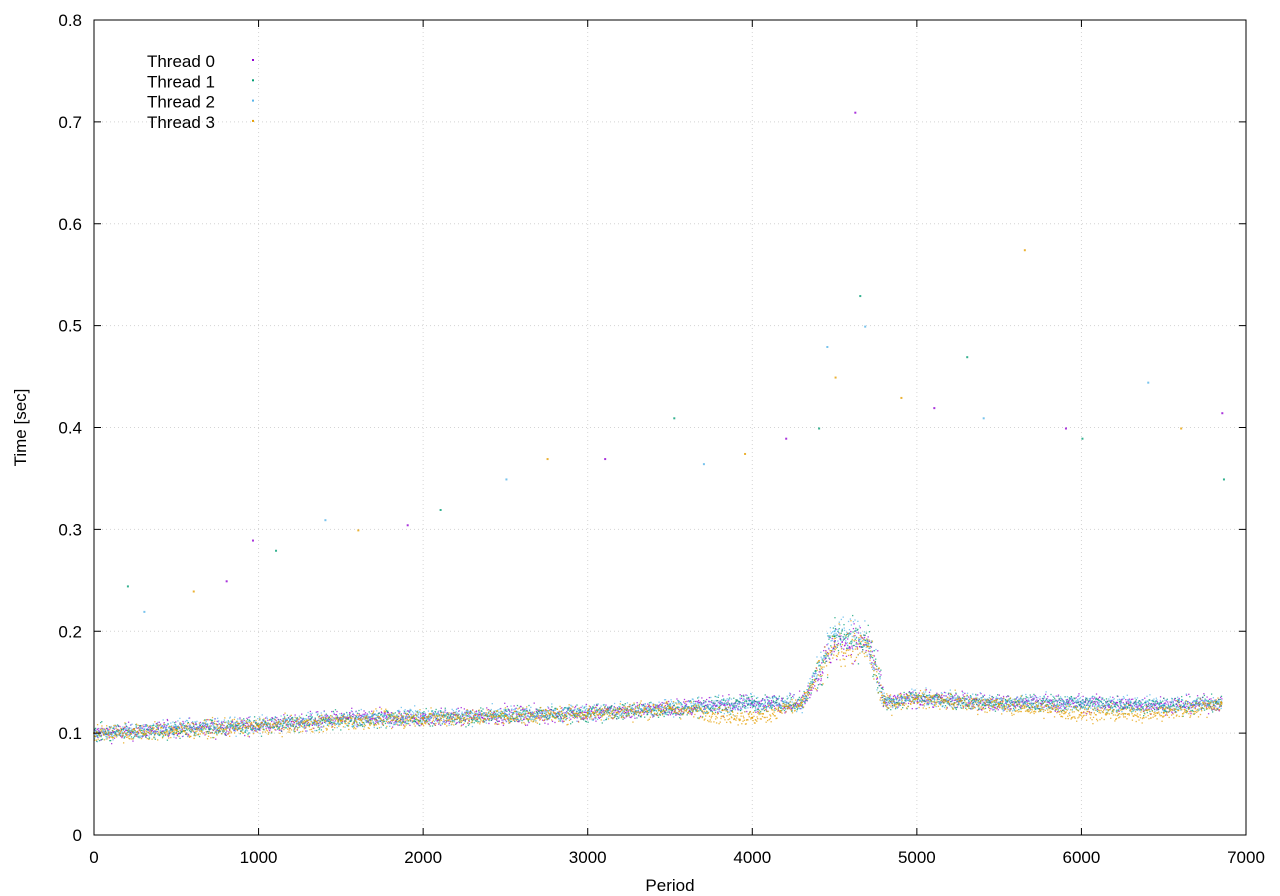 Image resolution: width=1280 pixels, height=896 pixels. What do you see at coordinates (834, 636) in the screenshot?
I see `anchor-point` at bounding box center [834, 636].